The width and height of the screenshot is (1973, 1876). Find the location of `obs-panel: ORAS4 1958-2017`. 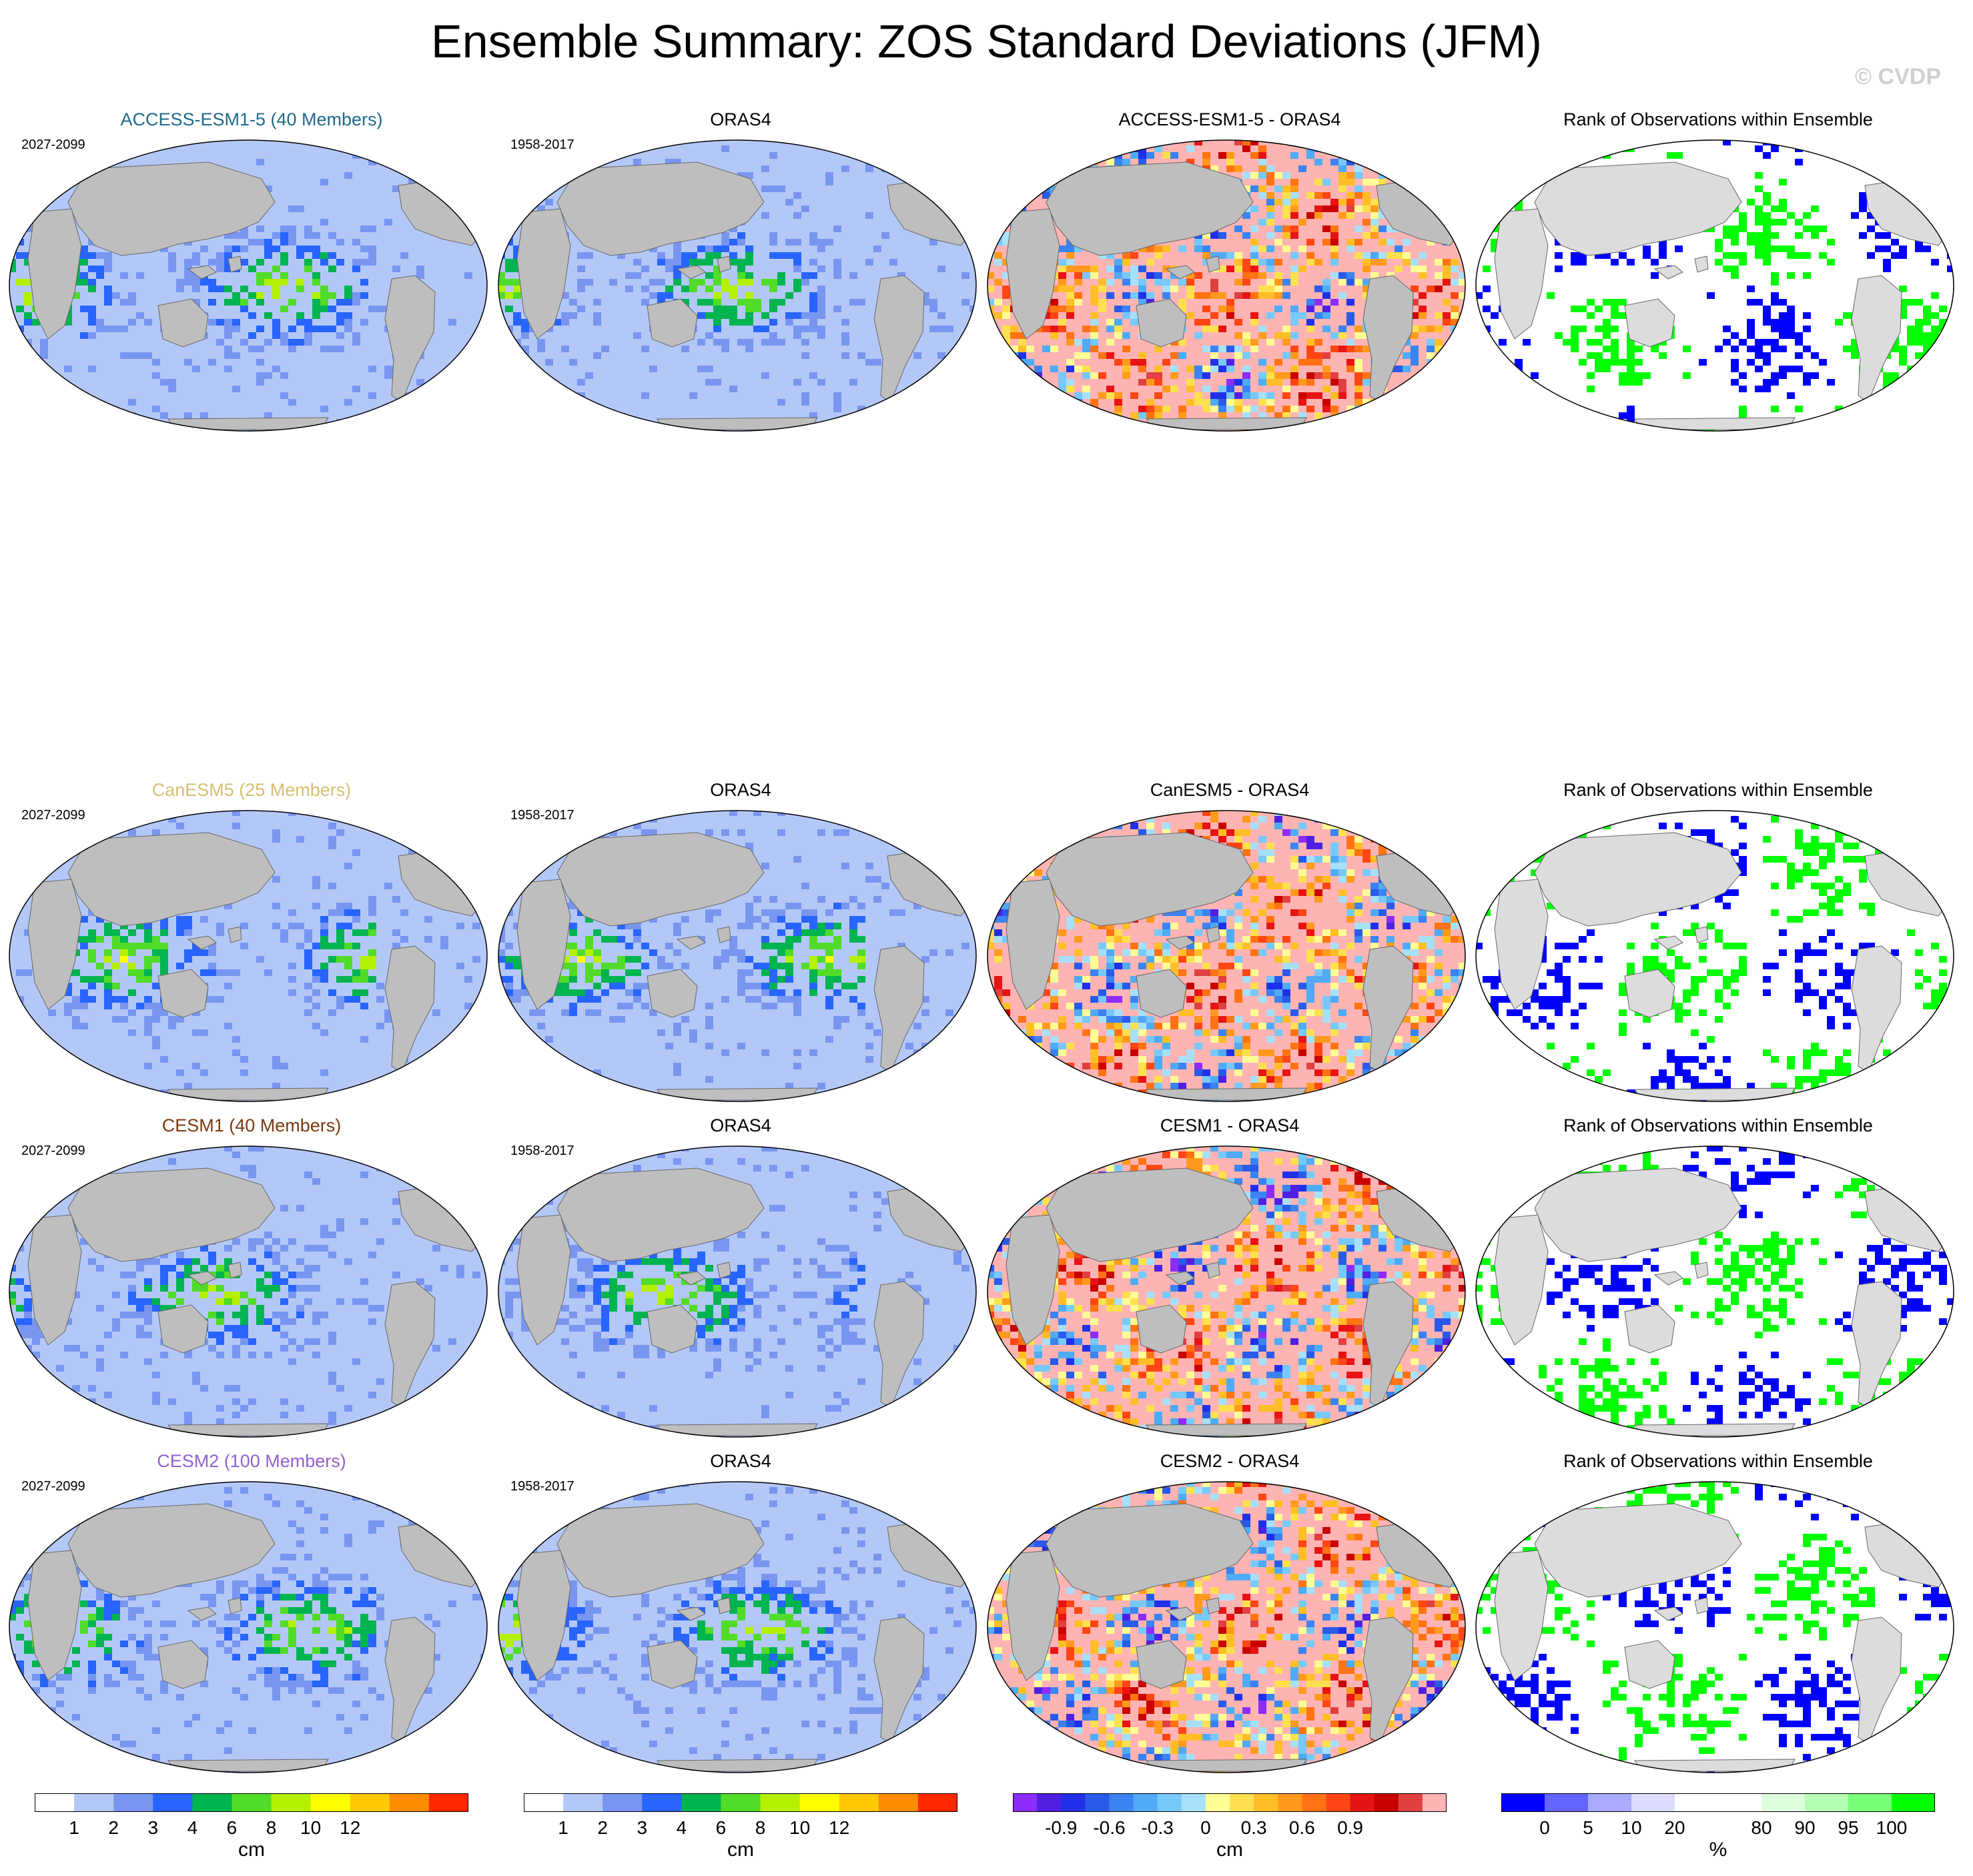

obs-panel: ORAS4 1958-2017 is located at coordinates (740, 941).